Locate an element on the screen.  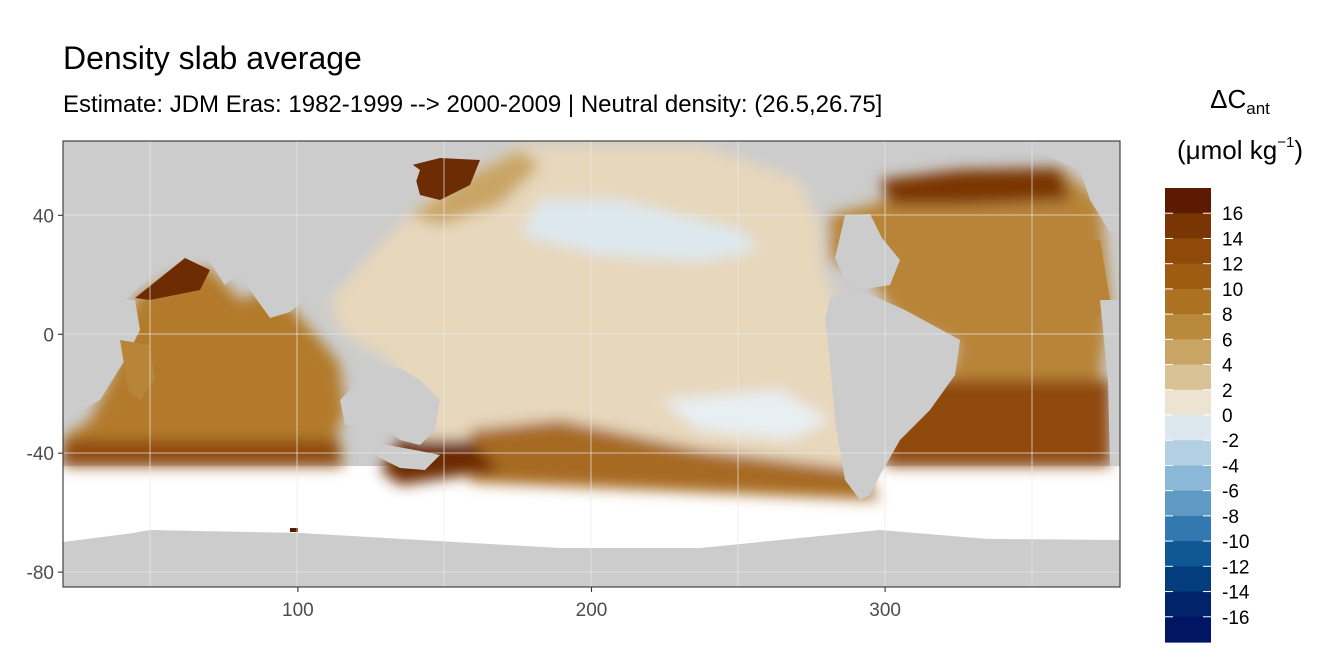
arabian-sea is located at coordinates (172, 279).